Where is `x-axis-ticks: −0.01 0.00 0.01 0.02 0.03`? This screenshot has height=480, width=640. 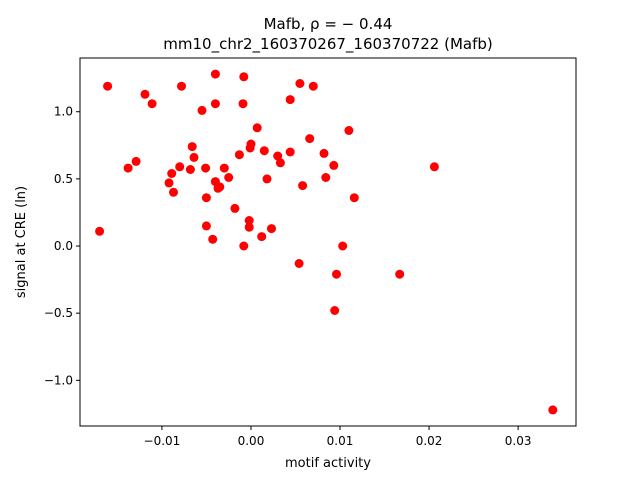 x-axis-ticks: −0.01 0.00 0.01 0.02 0.03 is located at coordinates (338, 437).